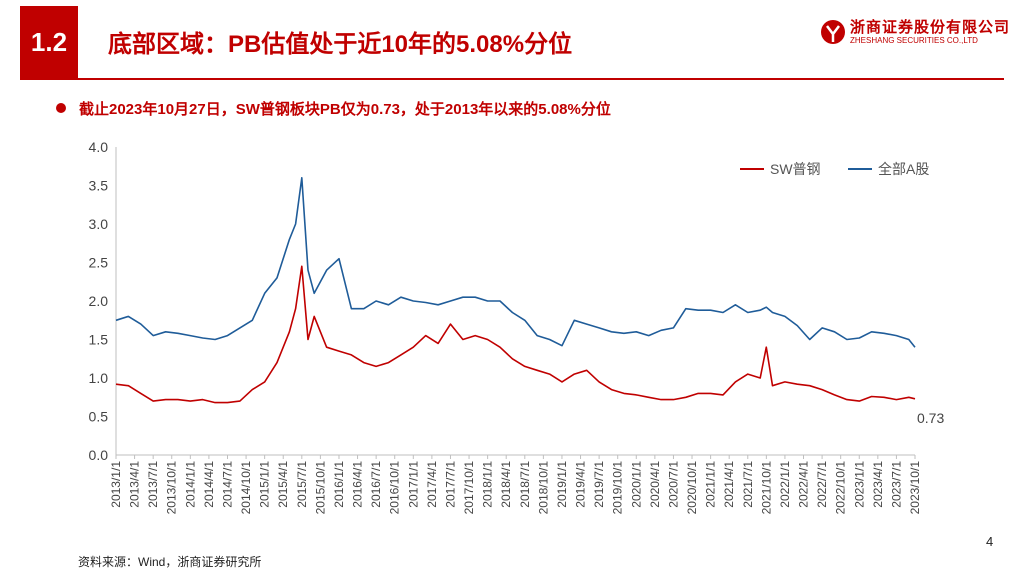  Describe the element at coordinates (246, 488) in the screenshot. I see `x-tick-label: 2014/10/1` at that location.